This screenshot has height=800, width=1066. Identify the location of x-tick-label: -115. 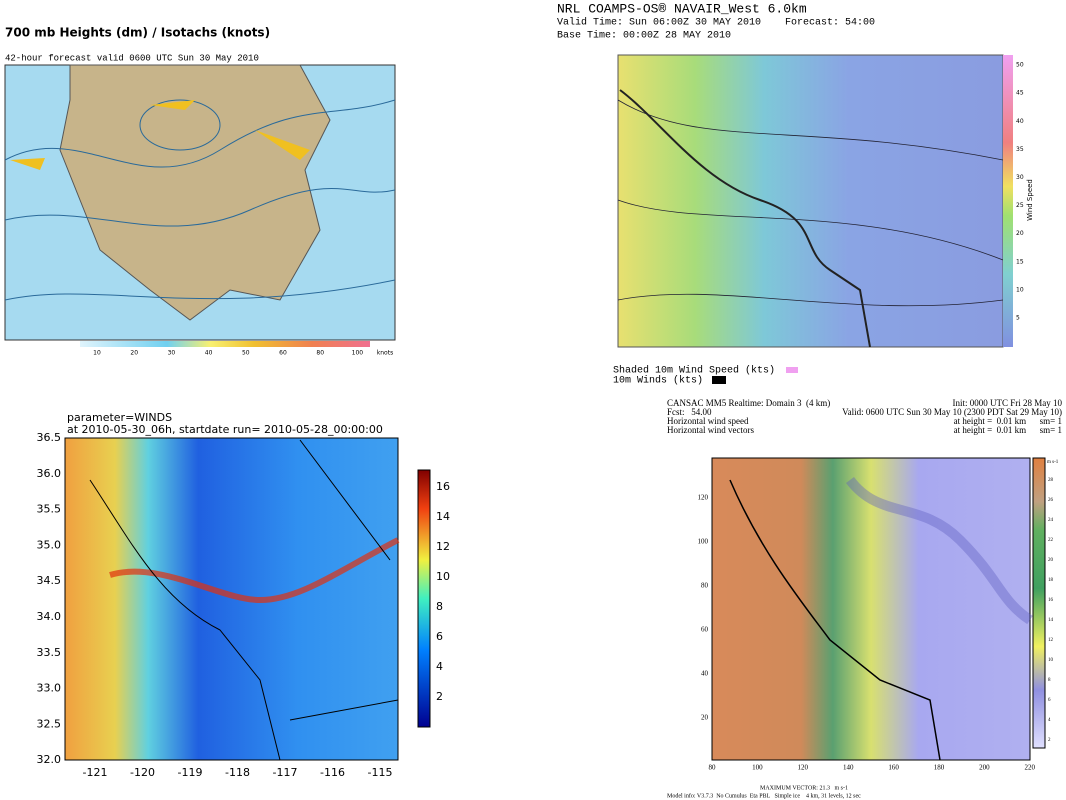
(380, 772).